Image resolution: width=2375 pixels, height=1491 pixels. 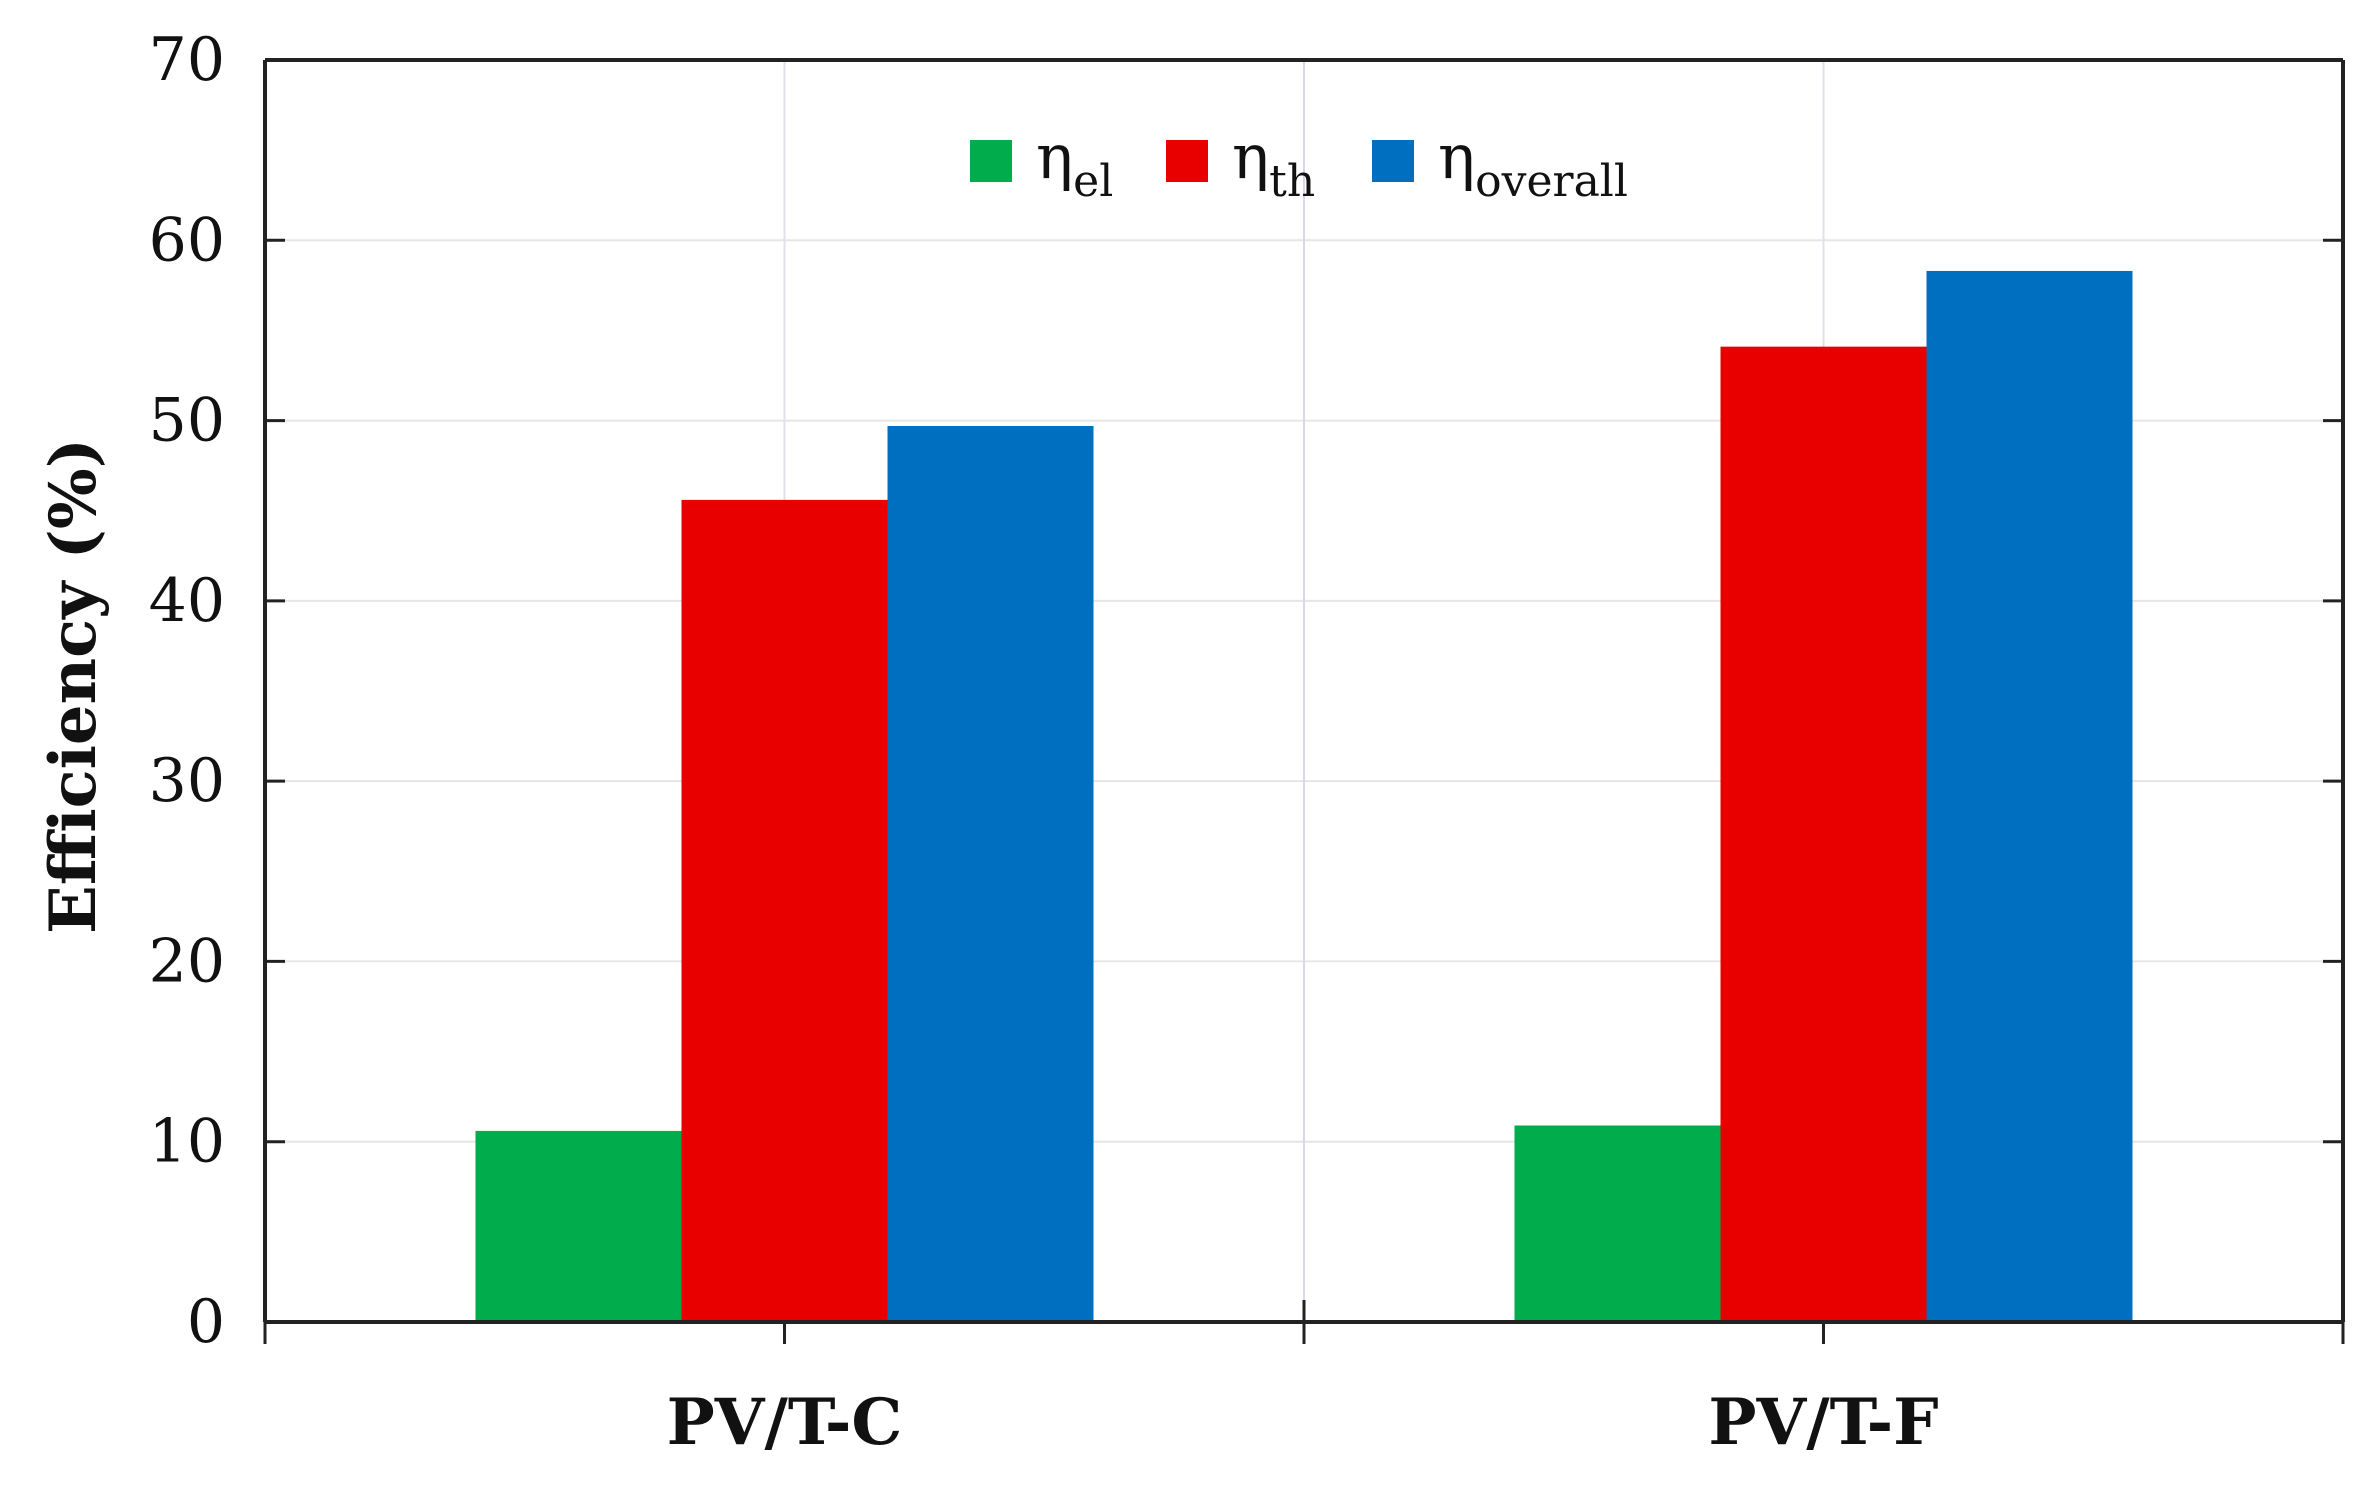 I want to click on x-category-label: PV/T-F, so click(x=1823, y=1422).